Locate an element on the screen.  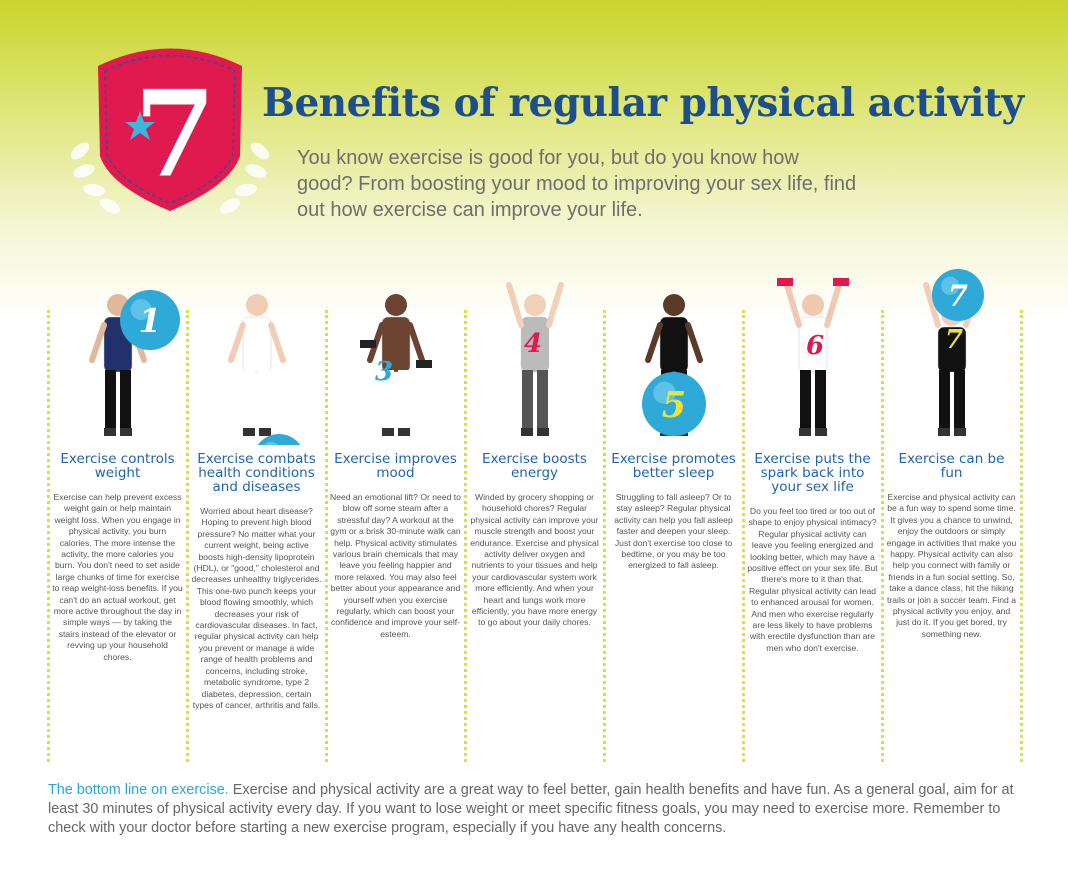
person-figure-4: 4 is located at coordinates (535, 359).